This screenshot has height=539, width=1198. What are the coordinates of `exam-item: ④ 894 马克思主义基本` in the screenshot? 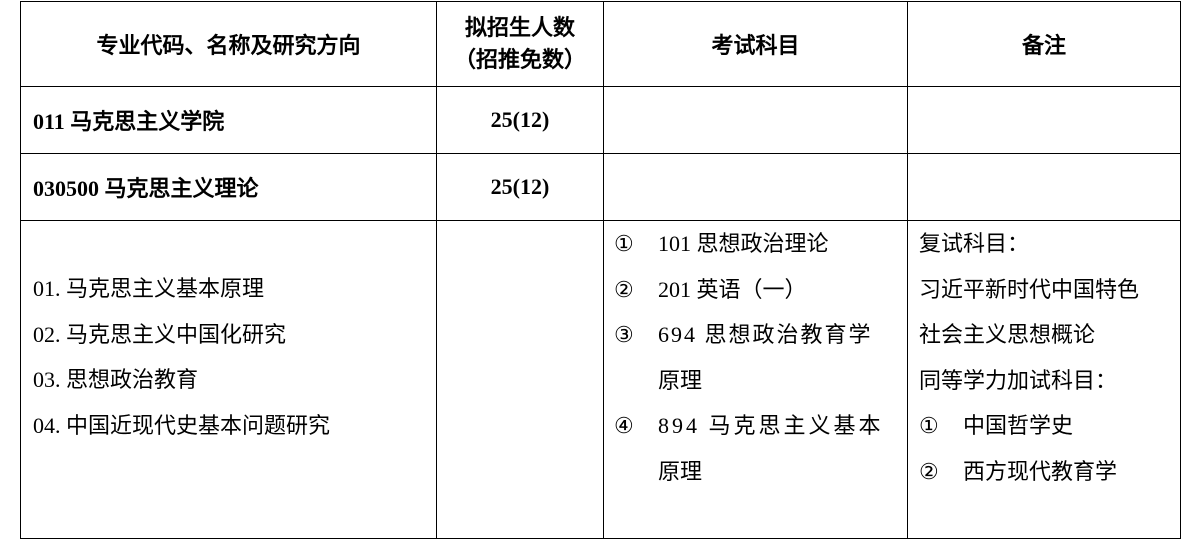 It's located at (760, 426).